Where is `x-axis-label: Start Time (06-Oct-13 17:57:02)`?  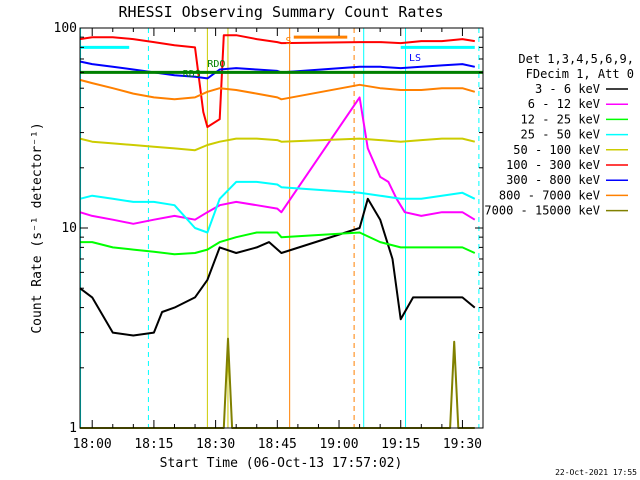
x-axis-label: Start Time (06-Oct-13 17:57:02) is located at coordinates (281, 463).